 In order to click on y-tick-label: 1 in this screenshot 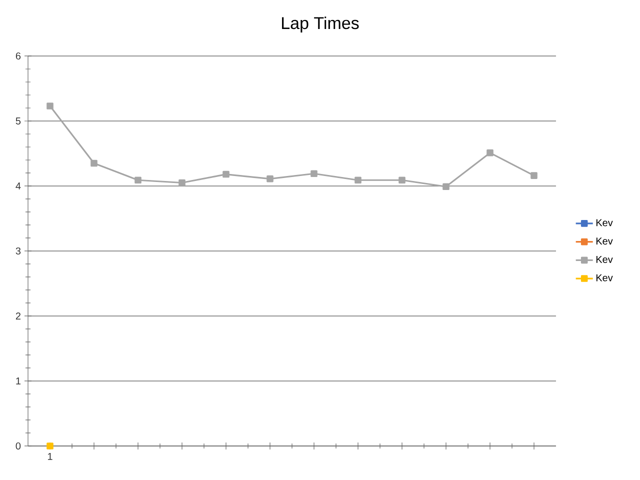, I will do `click(18, 381)`.